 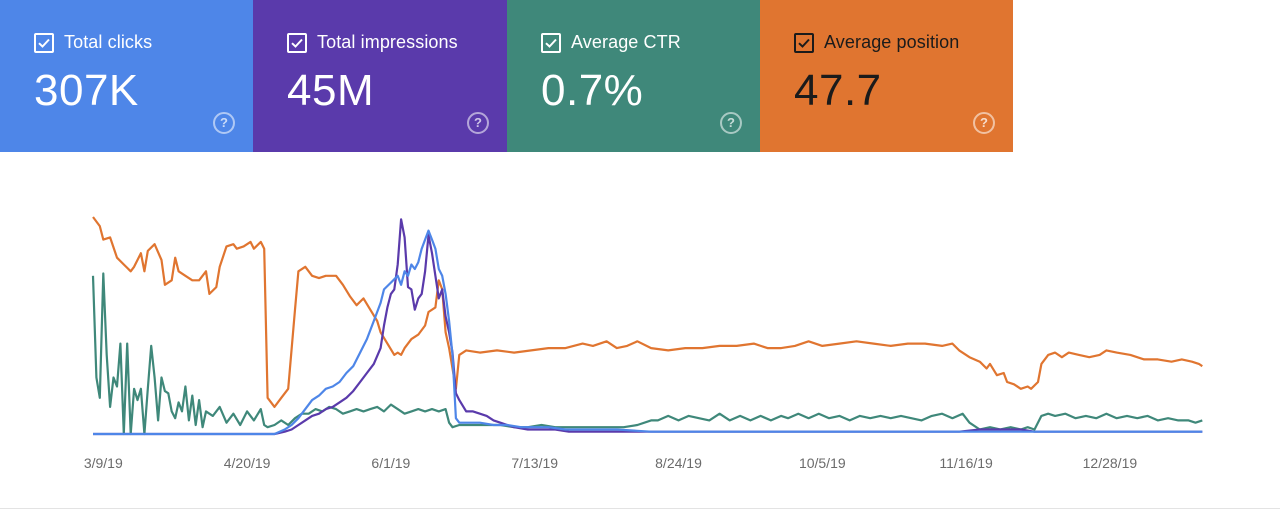 What do you see at coordinates (822, 463) in the screenshot?
I see `x-tick-label: 10/5/19` at bounding box center [822, 463].